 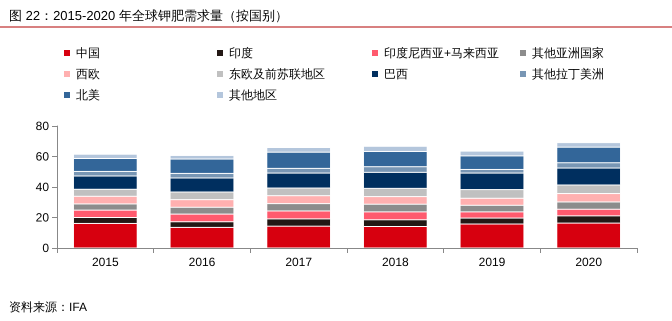 I want to click on x-tick-label: 2016, so click(x=202, y=262).